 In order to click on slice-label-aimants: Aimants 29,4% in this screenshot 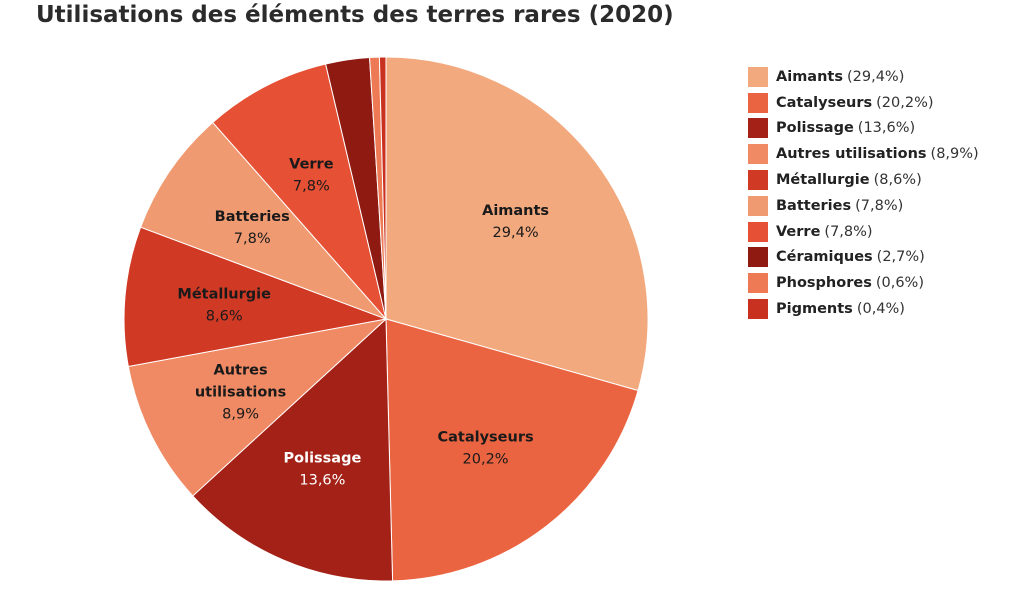, I will do `click(515, 222)`.